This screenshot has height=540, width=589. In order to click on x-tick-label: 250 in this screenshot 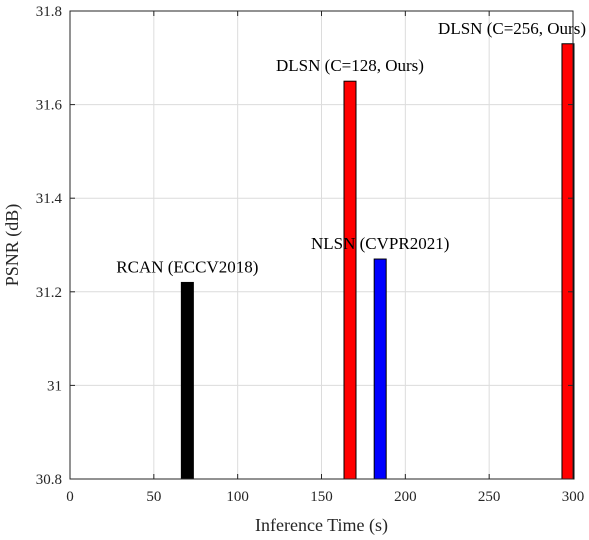, I will do `click(489, 497)`.